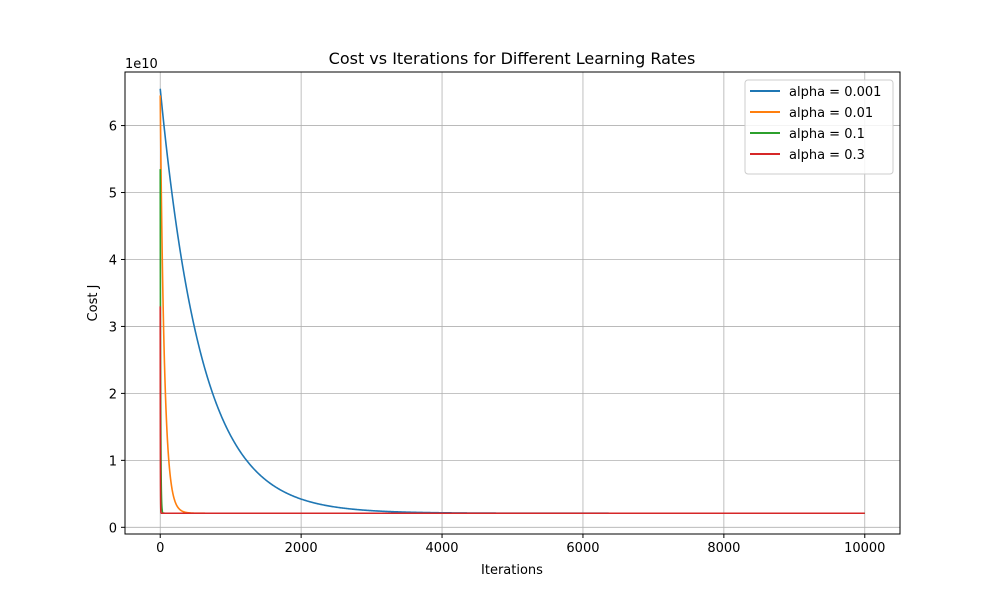 This screenshot has height=600, width=1000. Describe the element at coordinates (93, 303) in the screenshot. I see `y-axis-label: Cost J` at that location.